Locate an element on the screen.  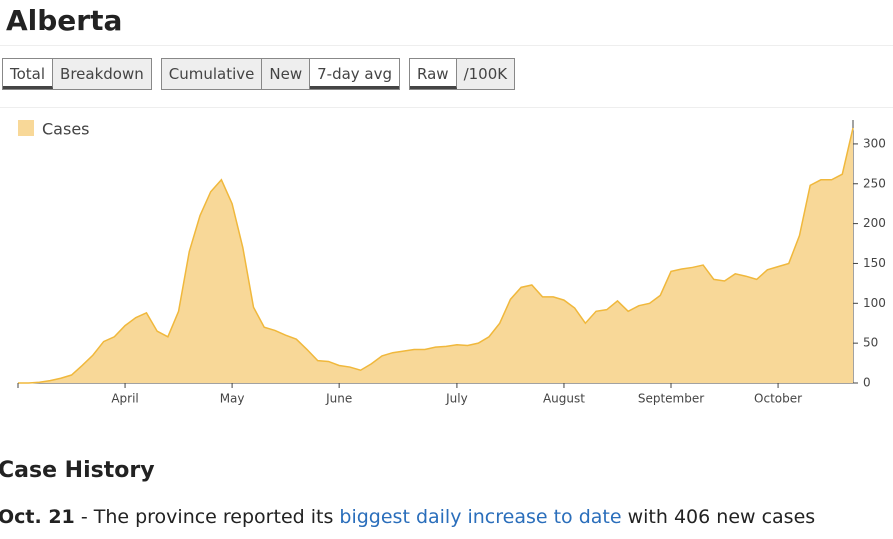
button-group: Total Breakdown is located at coordinates (77, 74).